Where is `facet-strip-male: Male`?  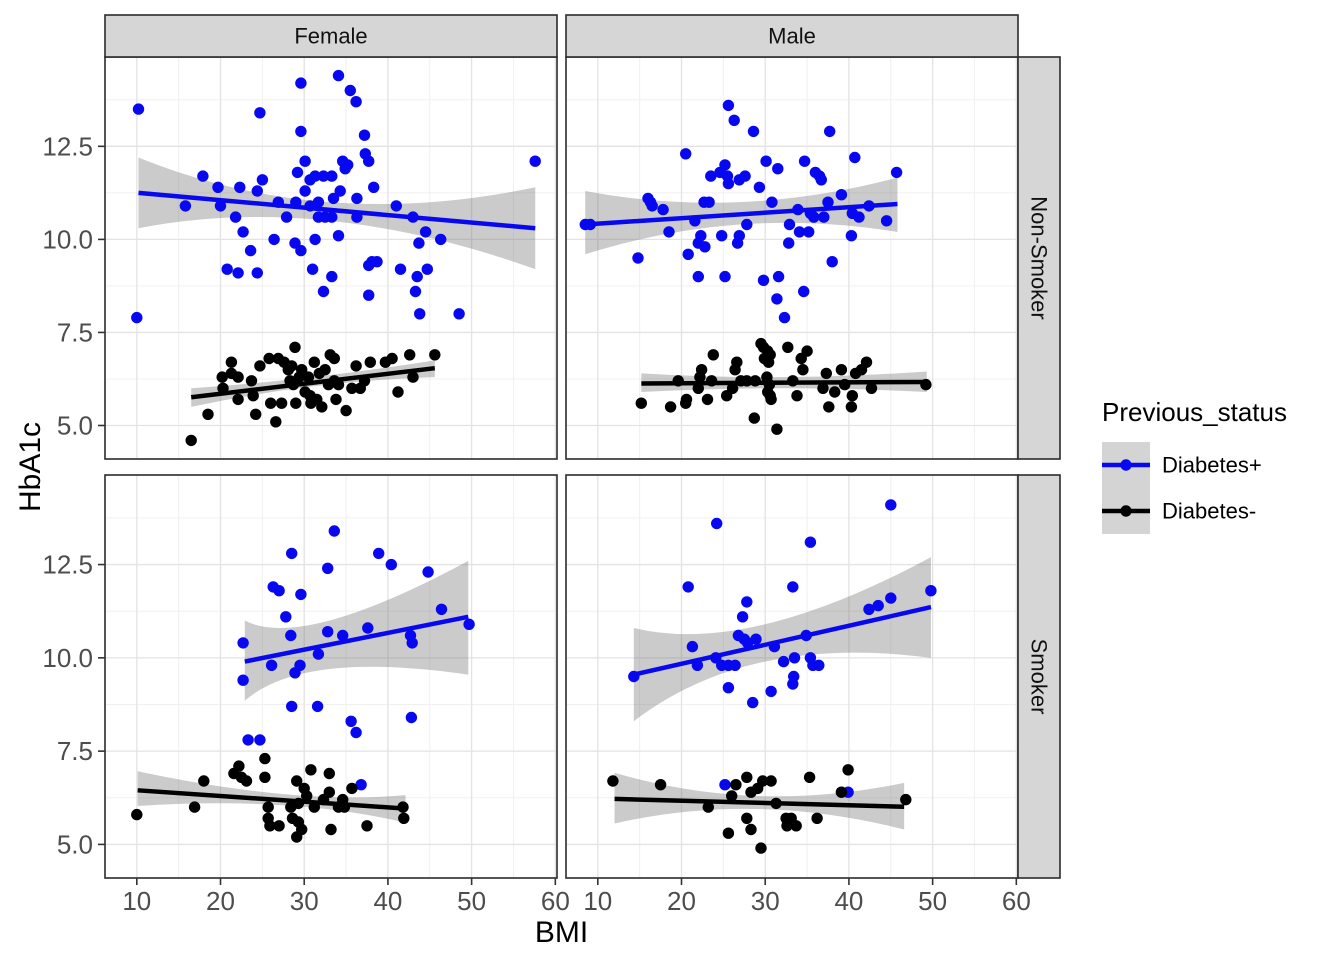
facet-strip-male: Male is located at coordinates (792, 36).